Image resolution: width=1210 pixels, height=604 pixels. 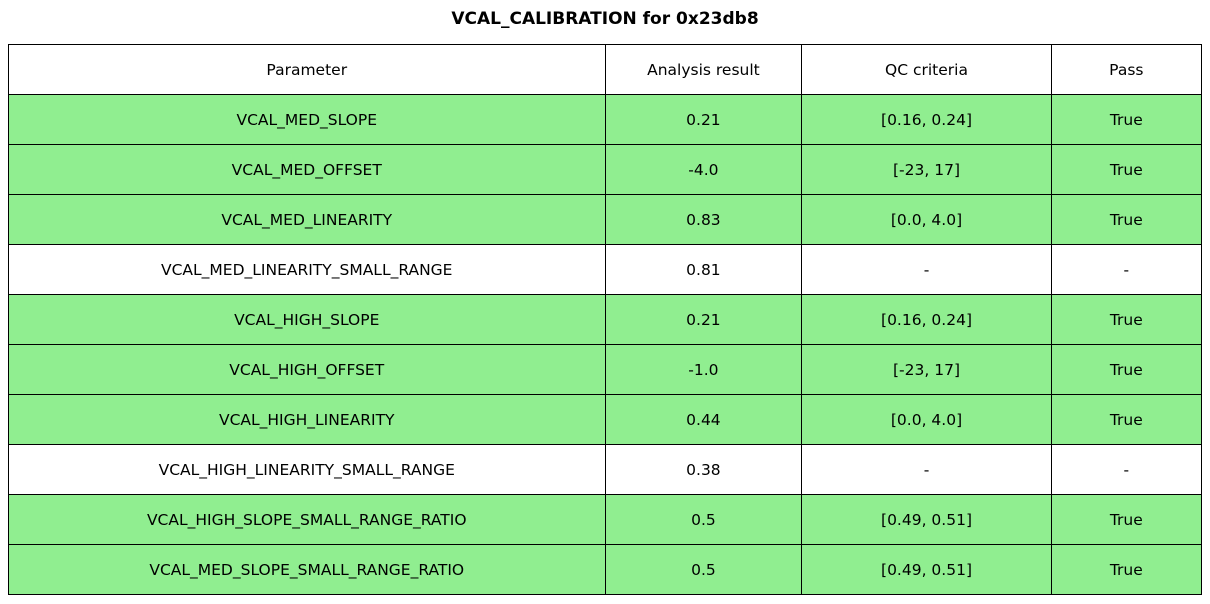 I want to click on cell-parameter: VCAL_HIGH_SLOPE_SMALL_RANGE_RATIO, so click(x=307, y=519).